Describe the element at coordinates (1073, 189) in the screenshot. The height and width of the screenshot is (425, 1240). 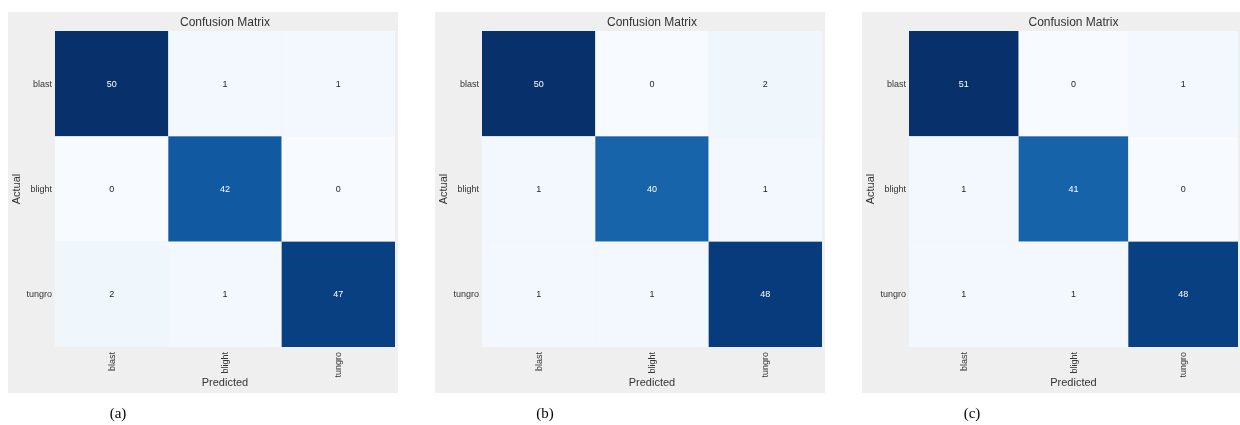
I see `data-label: 41` at that location.